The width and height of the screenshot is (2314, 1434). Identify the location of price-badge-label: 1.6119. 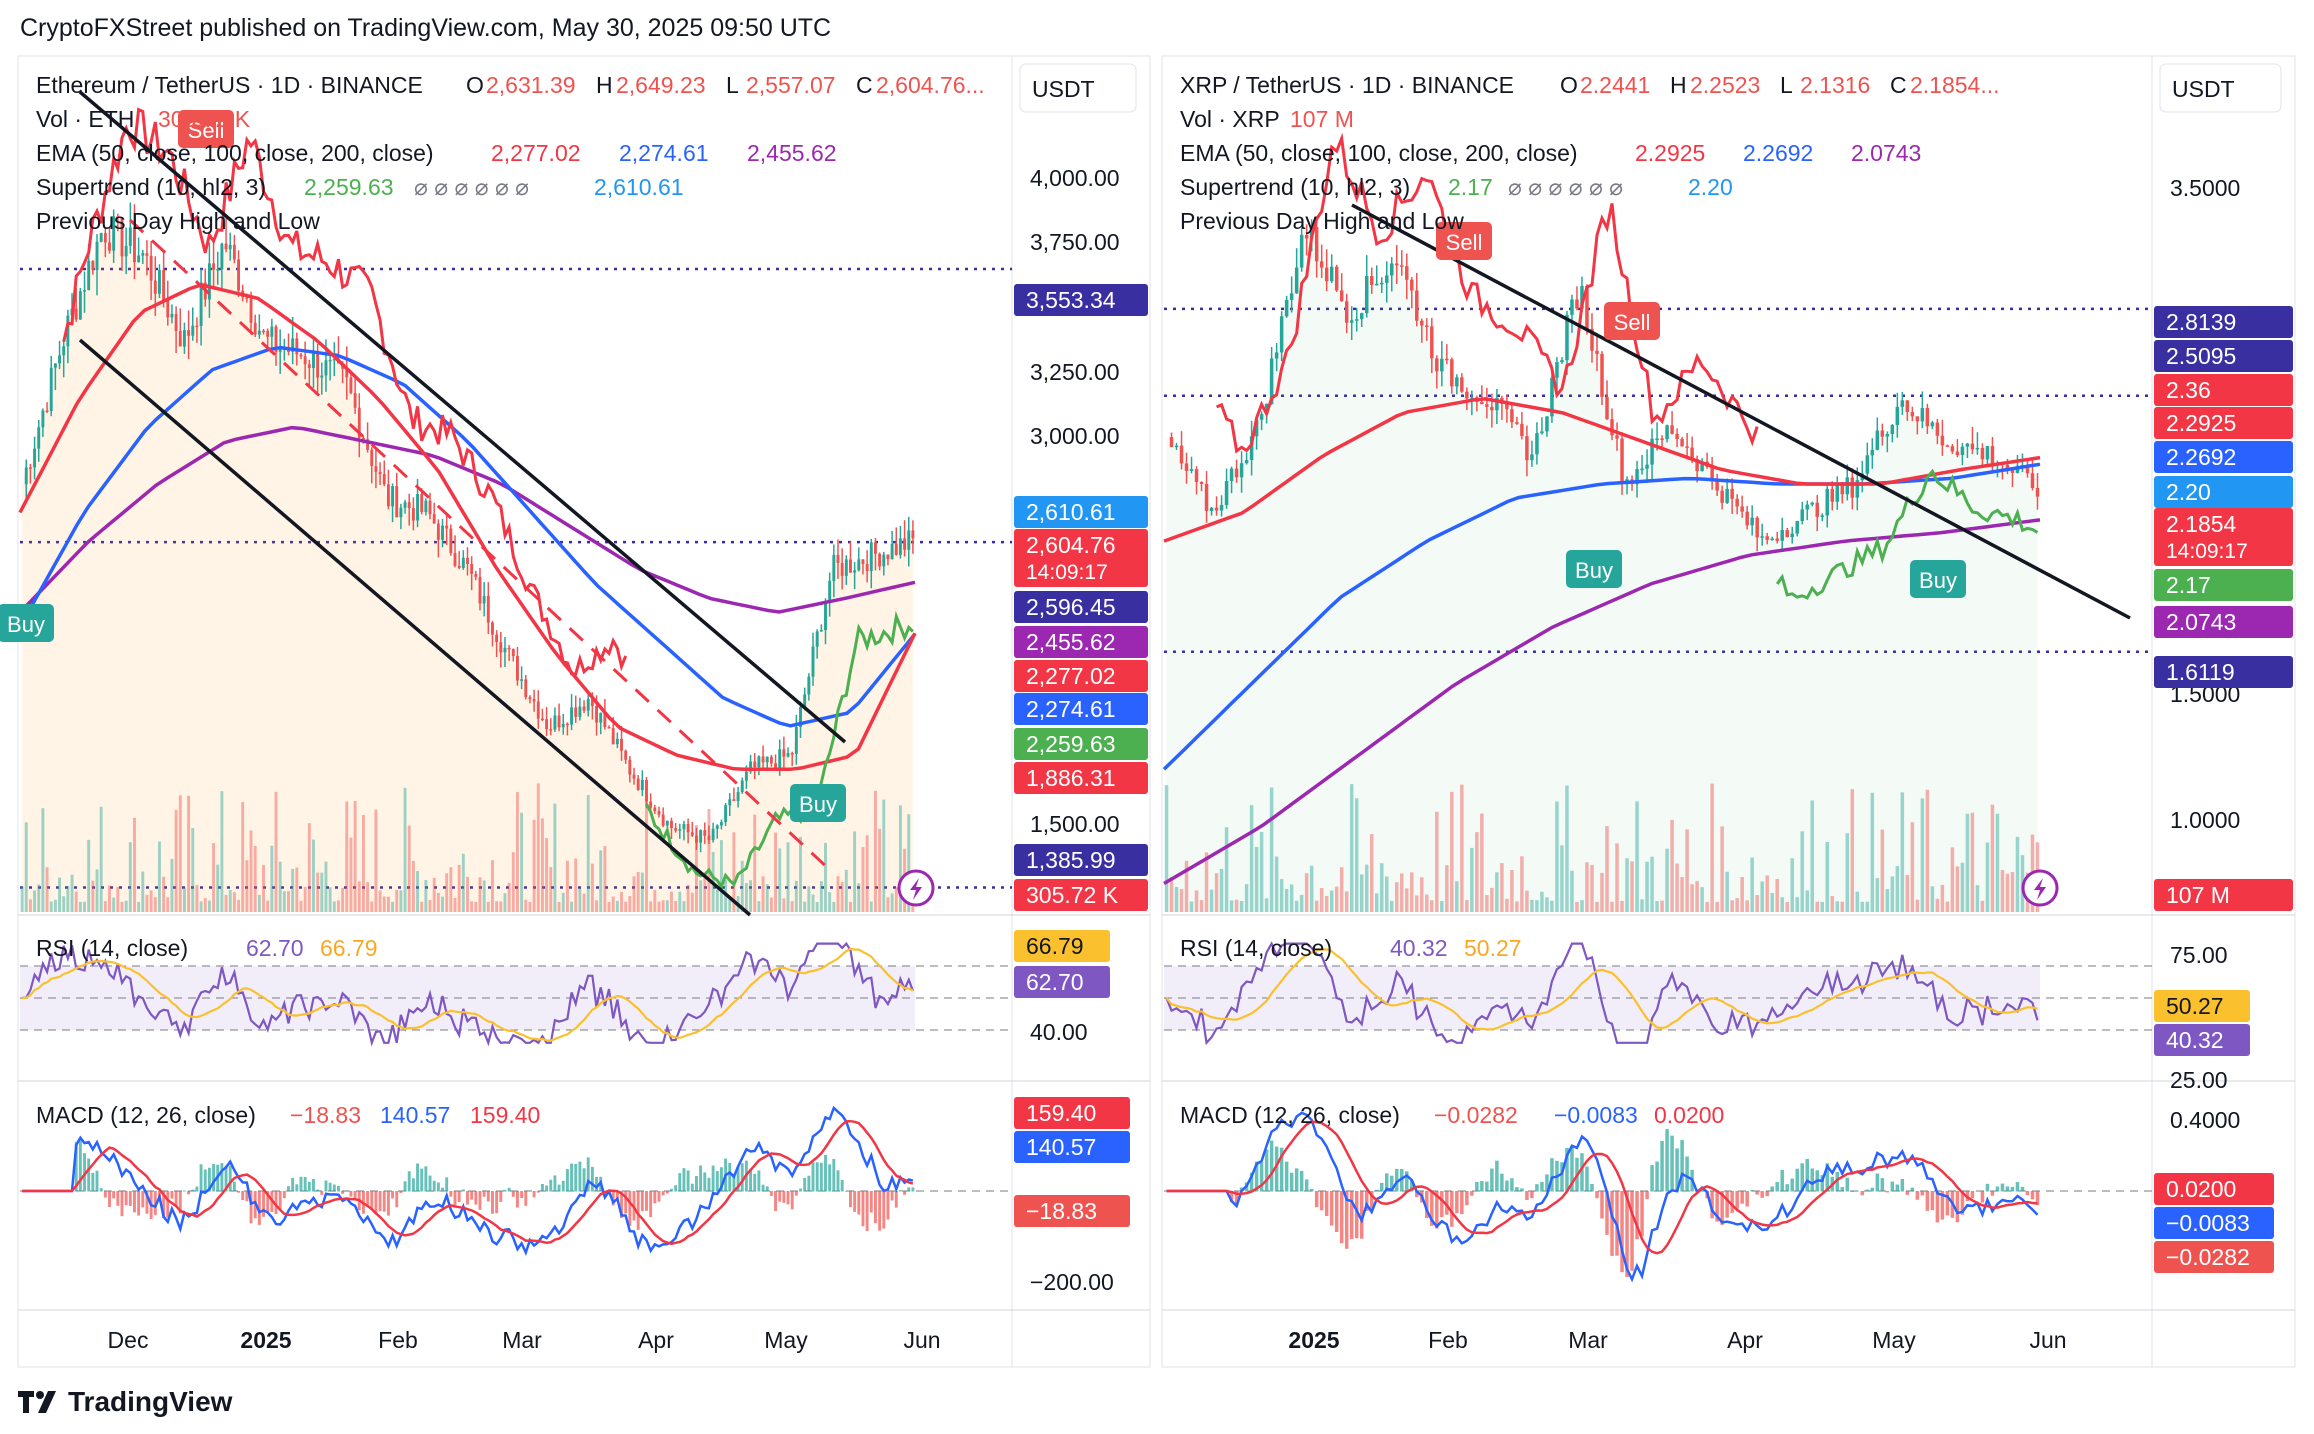
(2200, 672).